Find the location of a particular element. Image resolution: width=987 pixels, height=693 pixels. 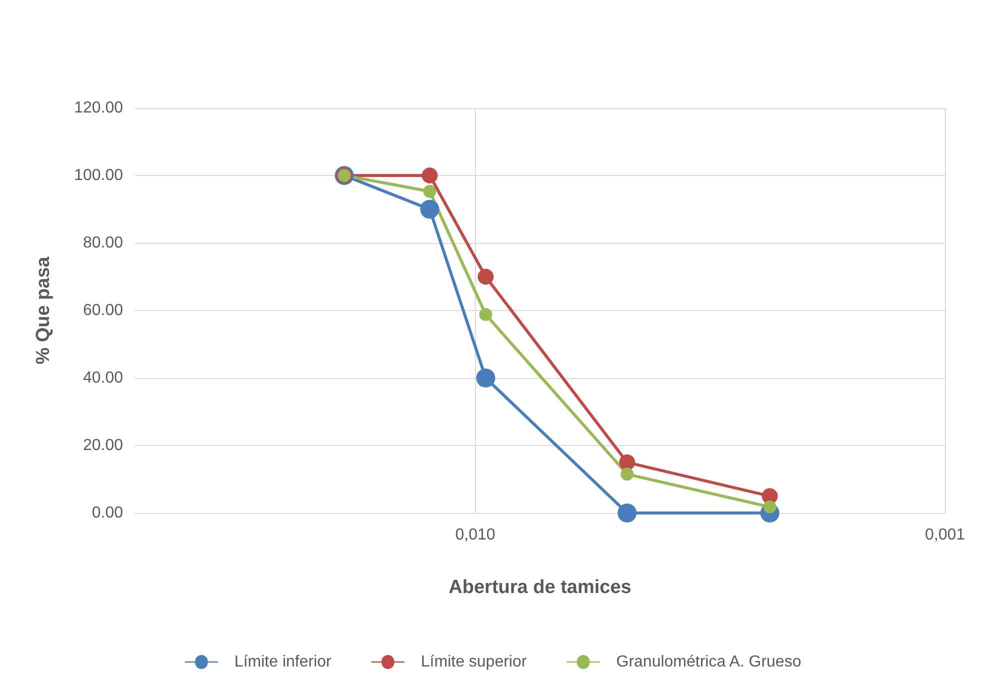

y-tick-label: 60.00 is located at coordinates (103, 310).